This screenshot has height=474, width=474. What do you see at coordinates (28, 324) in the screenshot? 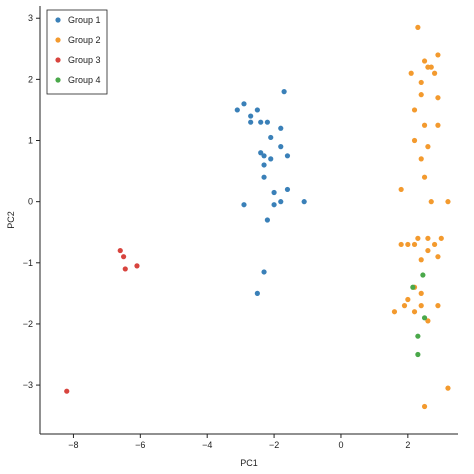
I see `y-tick-label: −2` at bounding box center [28, 324].